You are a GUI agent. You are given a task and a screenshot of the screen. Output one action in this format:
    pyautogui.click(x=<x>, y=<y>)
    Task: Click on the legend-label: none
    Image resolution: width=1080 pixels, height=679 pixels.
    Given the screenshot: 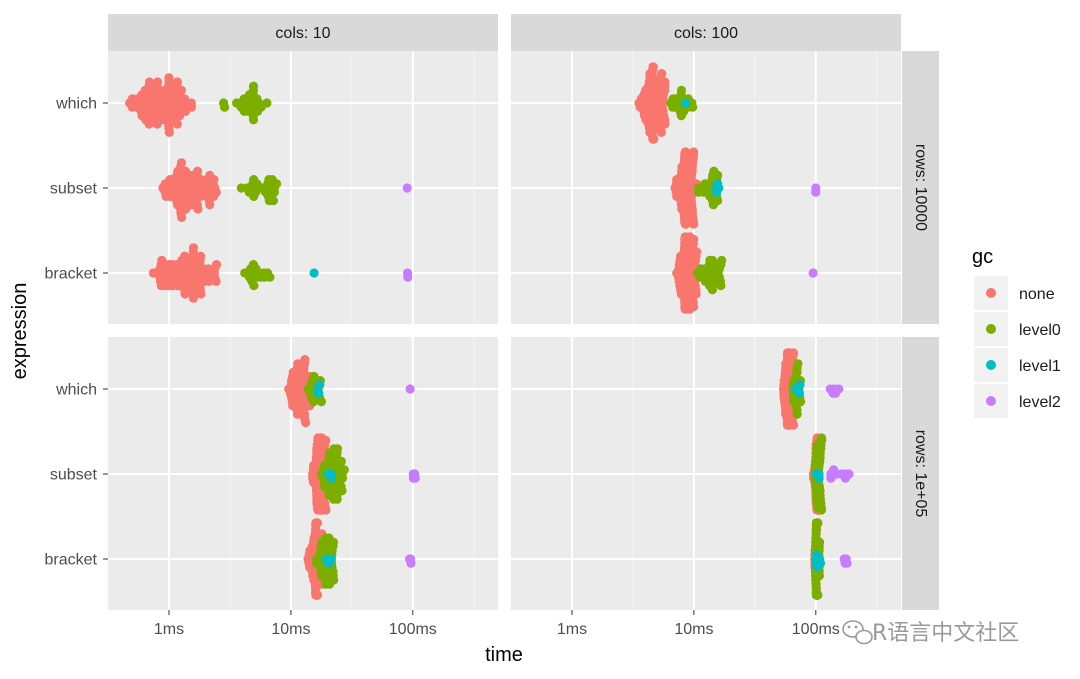 What is the action you would take?
    pyautogui.click(x=1037, y=294)
    